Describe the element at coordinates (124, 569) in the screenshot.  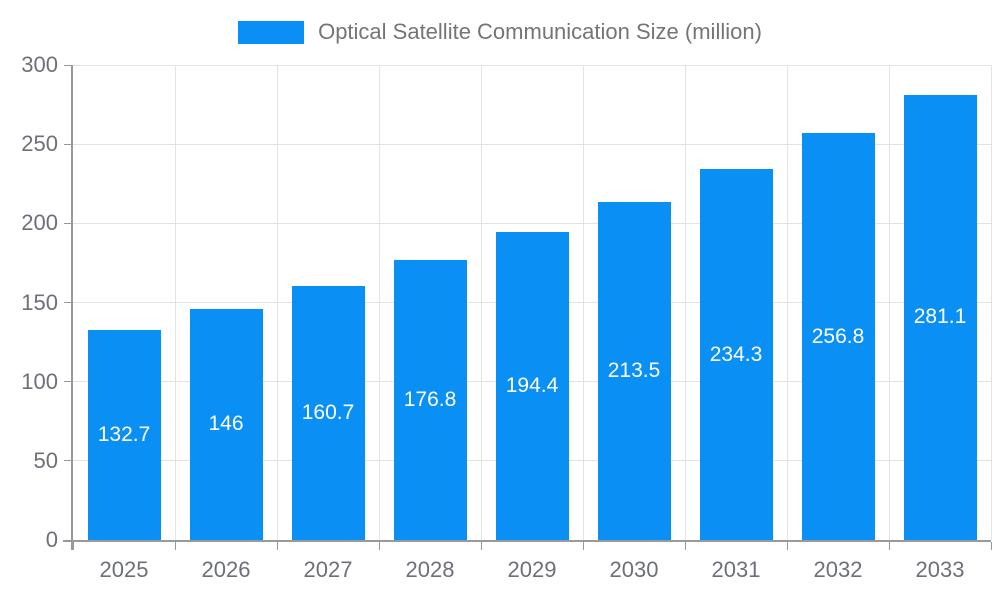
I see `x-tick-label: 2025` at that location.